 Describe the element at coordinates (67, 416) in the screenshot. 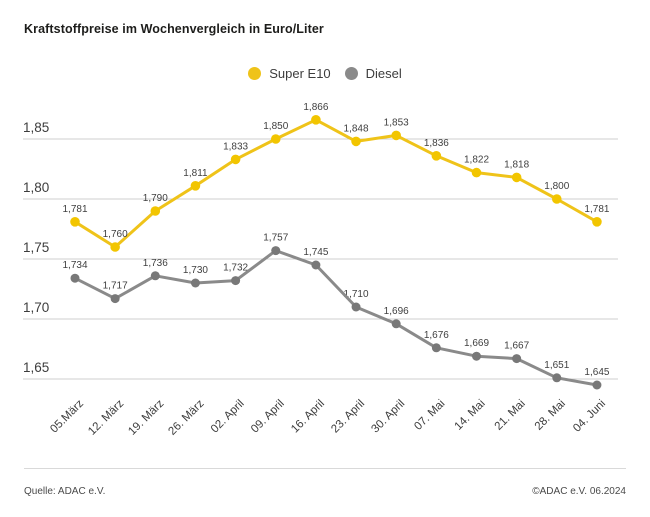

I see `x-axis-tick-label: 05.März` at that location.